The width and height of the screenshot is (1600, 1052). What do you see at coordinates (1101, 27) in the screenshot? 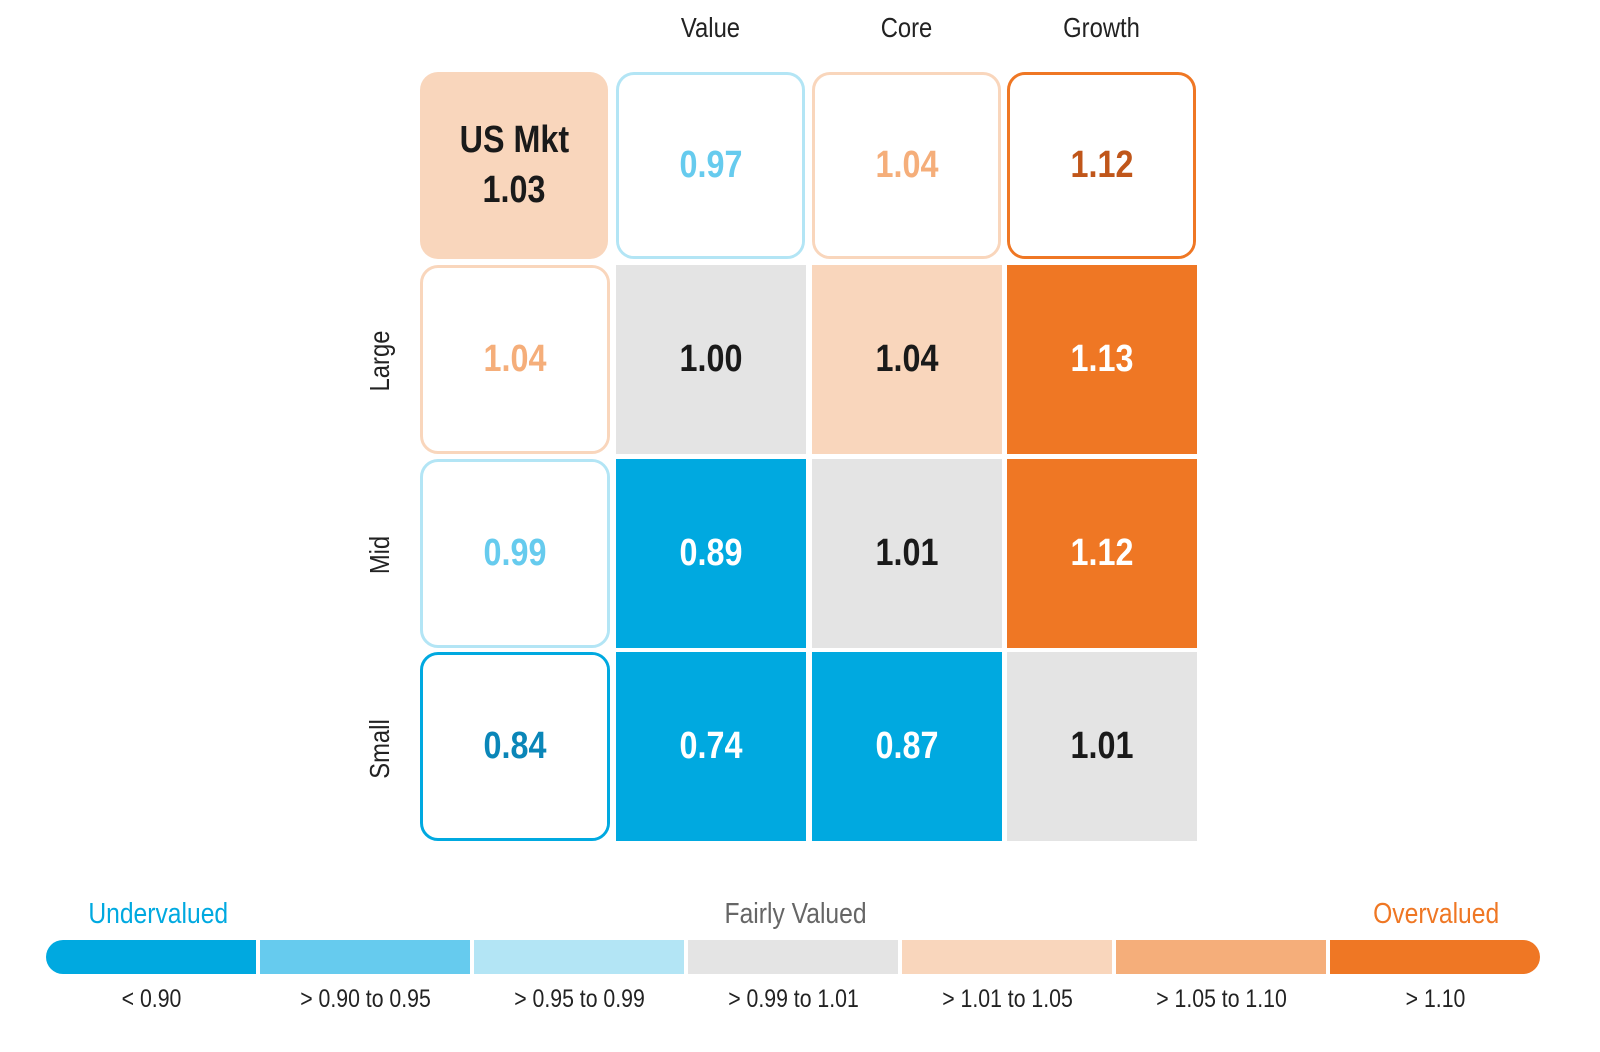
I see `column-header-growth: Growth` at bounding box center [1101, 27].